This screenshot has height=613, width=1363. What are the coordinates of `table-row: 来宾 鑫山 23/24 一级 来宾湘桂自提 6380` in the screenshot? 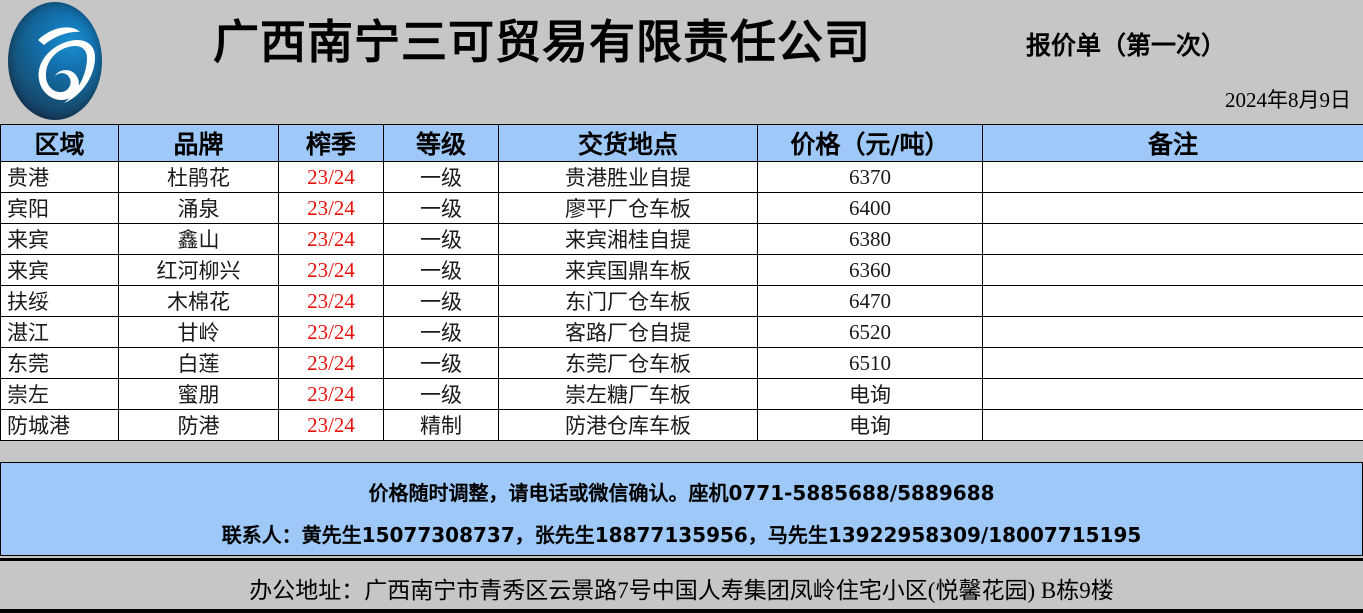 It's located at (681, 239).